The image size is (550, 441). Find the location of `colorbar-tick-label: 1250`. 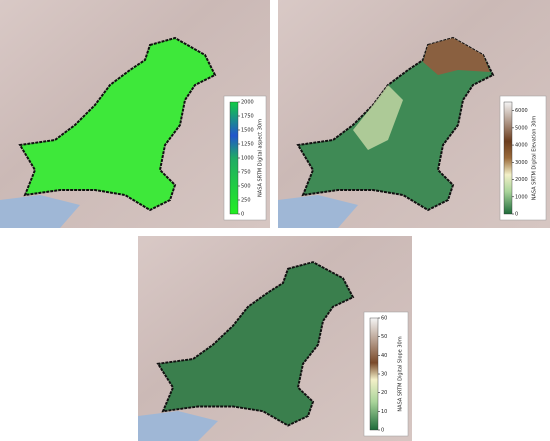

colorbar-tick-label: 1250 is located at coordinates (247, 145).